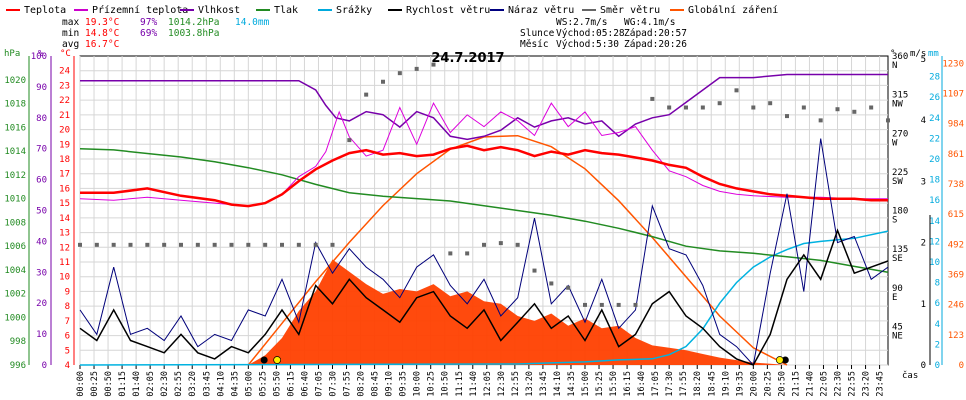  Describe the element at coordinates (934, 139) in the screenshot. I see `rain-tick: 22` at that location.